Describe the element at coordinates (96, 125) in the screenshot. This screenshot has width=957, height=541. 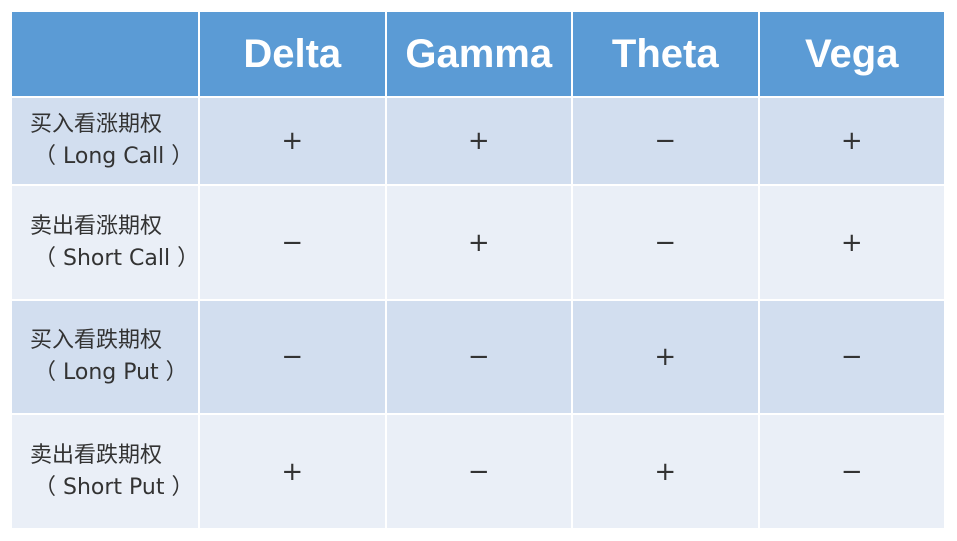
I see `row-label-cn: 买入看涨期权` at that location.